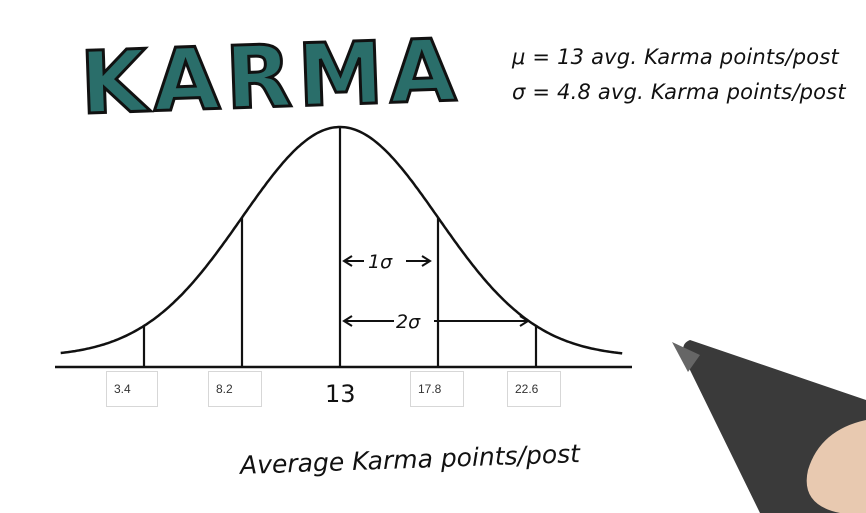  Describe the element at coordinates (408, 322) in the screenshot. I see `two-sigma-label: 2σ` at that location.